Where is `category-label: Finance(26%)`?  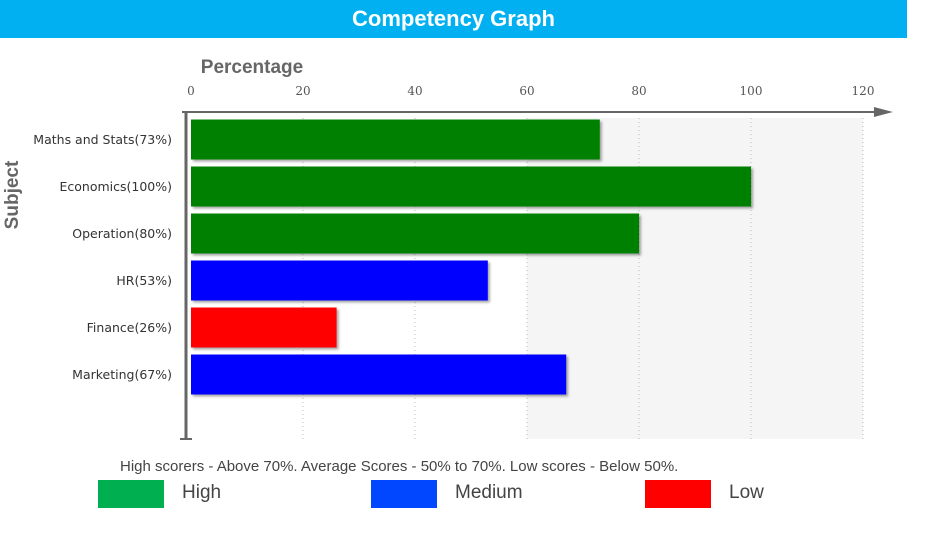 category-label: Finance(26%) is located at coordinates (129, 327).